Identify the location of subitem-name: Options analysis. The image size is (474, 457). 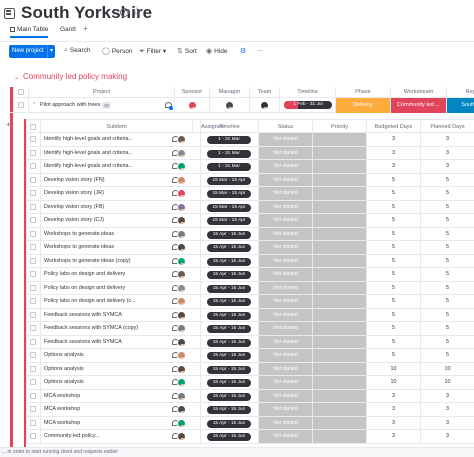
(64, 382).